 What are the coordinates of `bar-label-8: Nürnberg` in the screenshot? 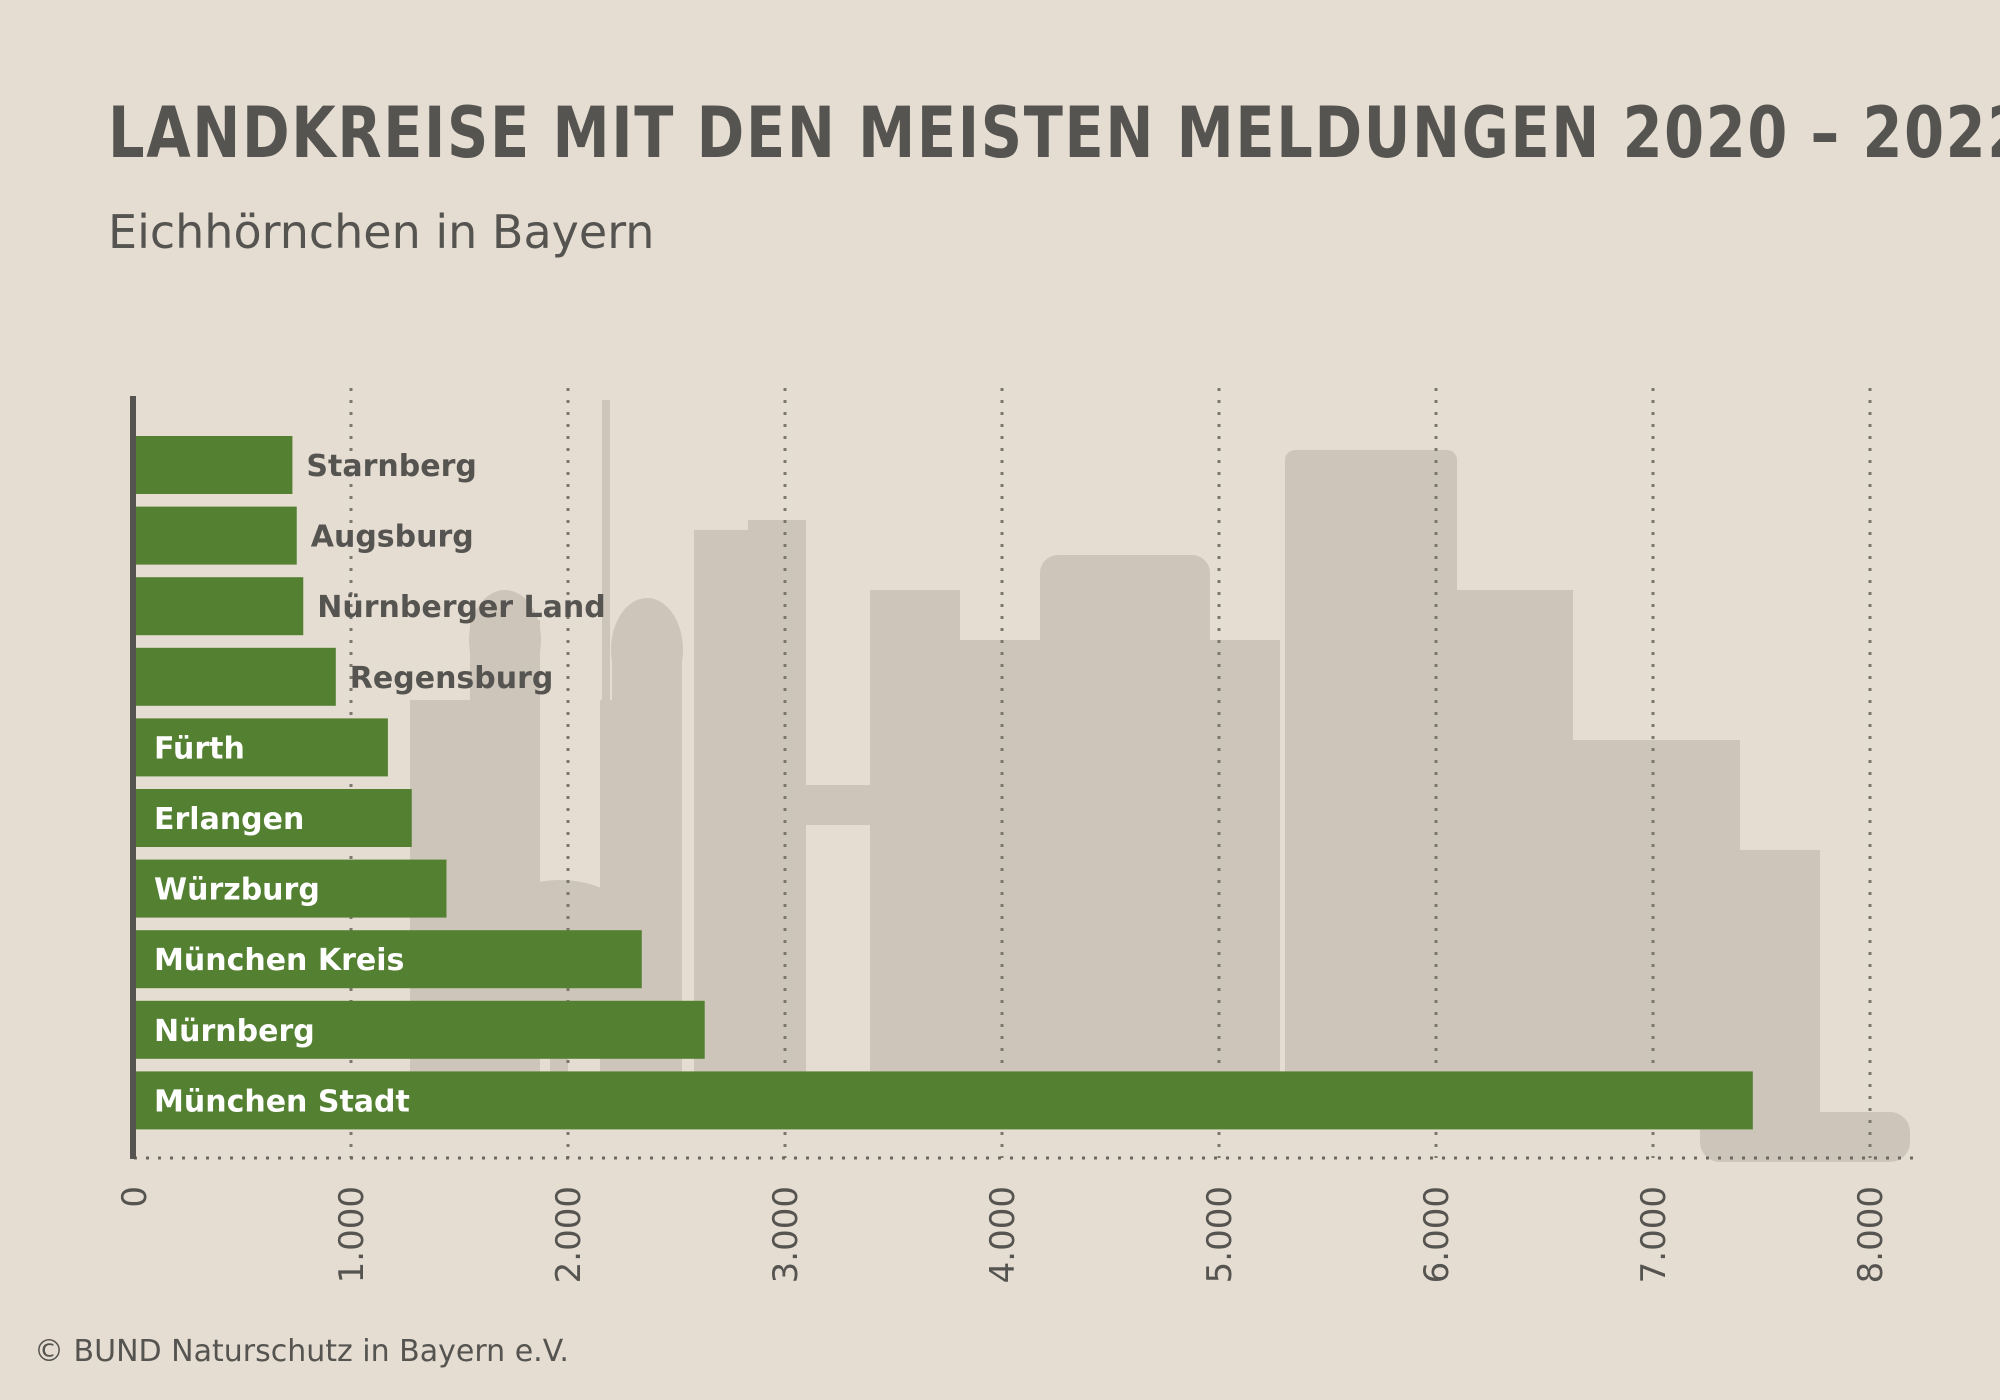 It's located at (234, 1031).